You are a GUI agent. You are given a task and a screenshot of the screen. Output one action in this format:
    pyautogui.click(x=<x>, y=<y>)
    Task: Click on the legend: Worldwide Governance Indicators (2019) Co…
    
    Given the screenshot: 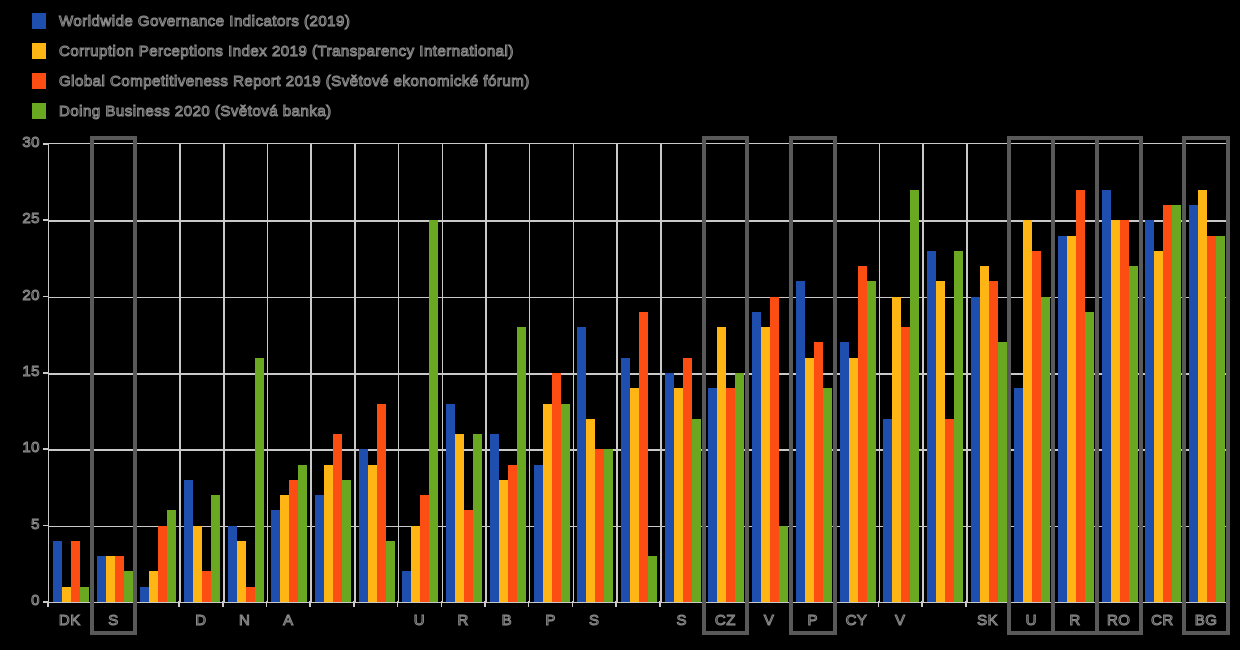 What is the action you would take?
    pyautogui.click(x=281, y=66)
    